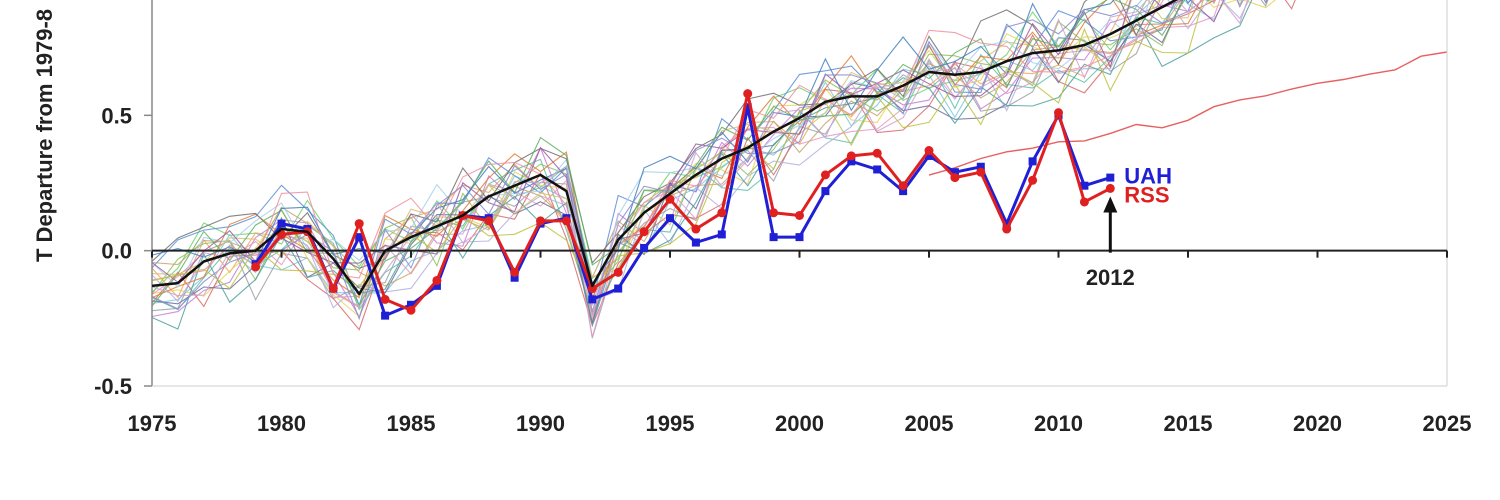 The image size is (1500, 500). I want to click on x-tick-label: 2005, so click(929, 423).